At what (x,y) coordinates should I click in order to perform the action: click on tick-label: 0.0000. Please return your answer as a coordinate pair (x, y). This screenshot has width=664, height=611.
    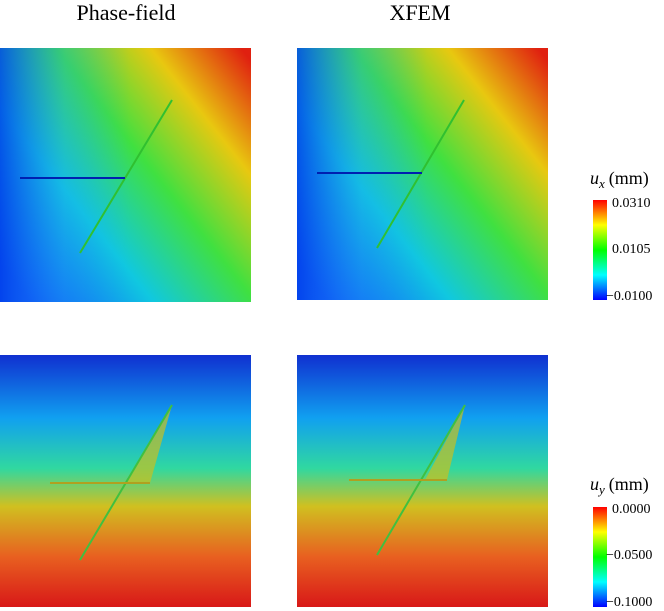
    Looking at the image, I should click on (631, 509).